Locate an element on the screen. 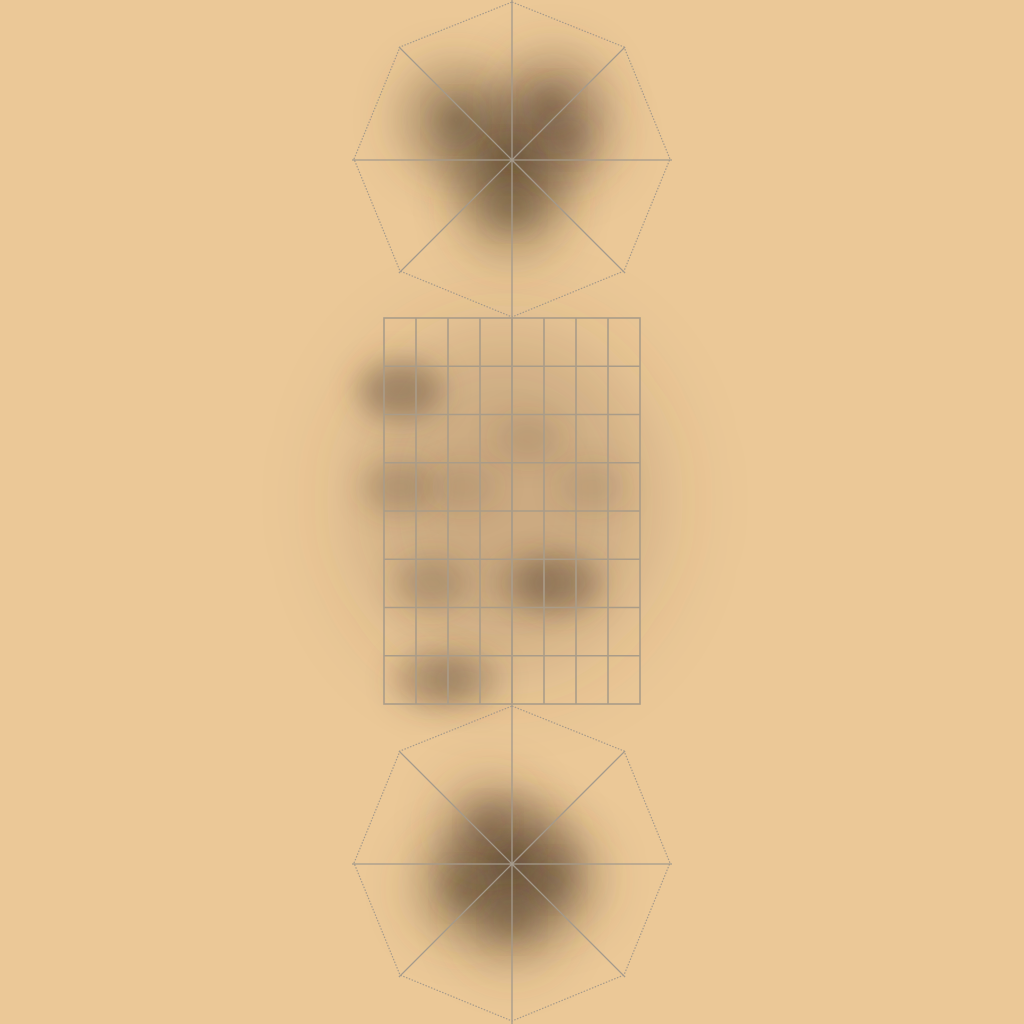  bottom-arena-spokes is located at coordinates (512, 864).